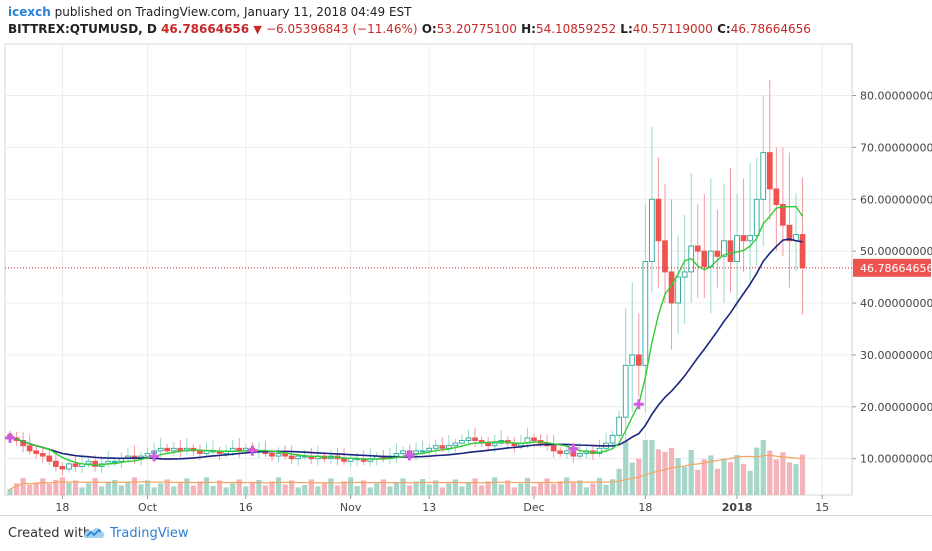 This screenshot has width=932, height=551. Describe the element at coordinates (892, 267) in the screenshot. I see `last-price-badge` at that location.